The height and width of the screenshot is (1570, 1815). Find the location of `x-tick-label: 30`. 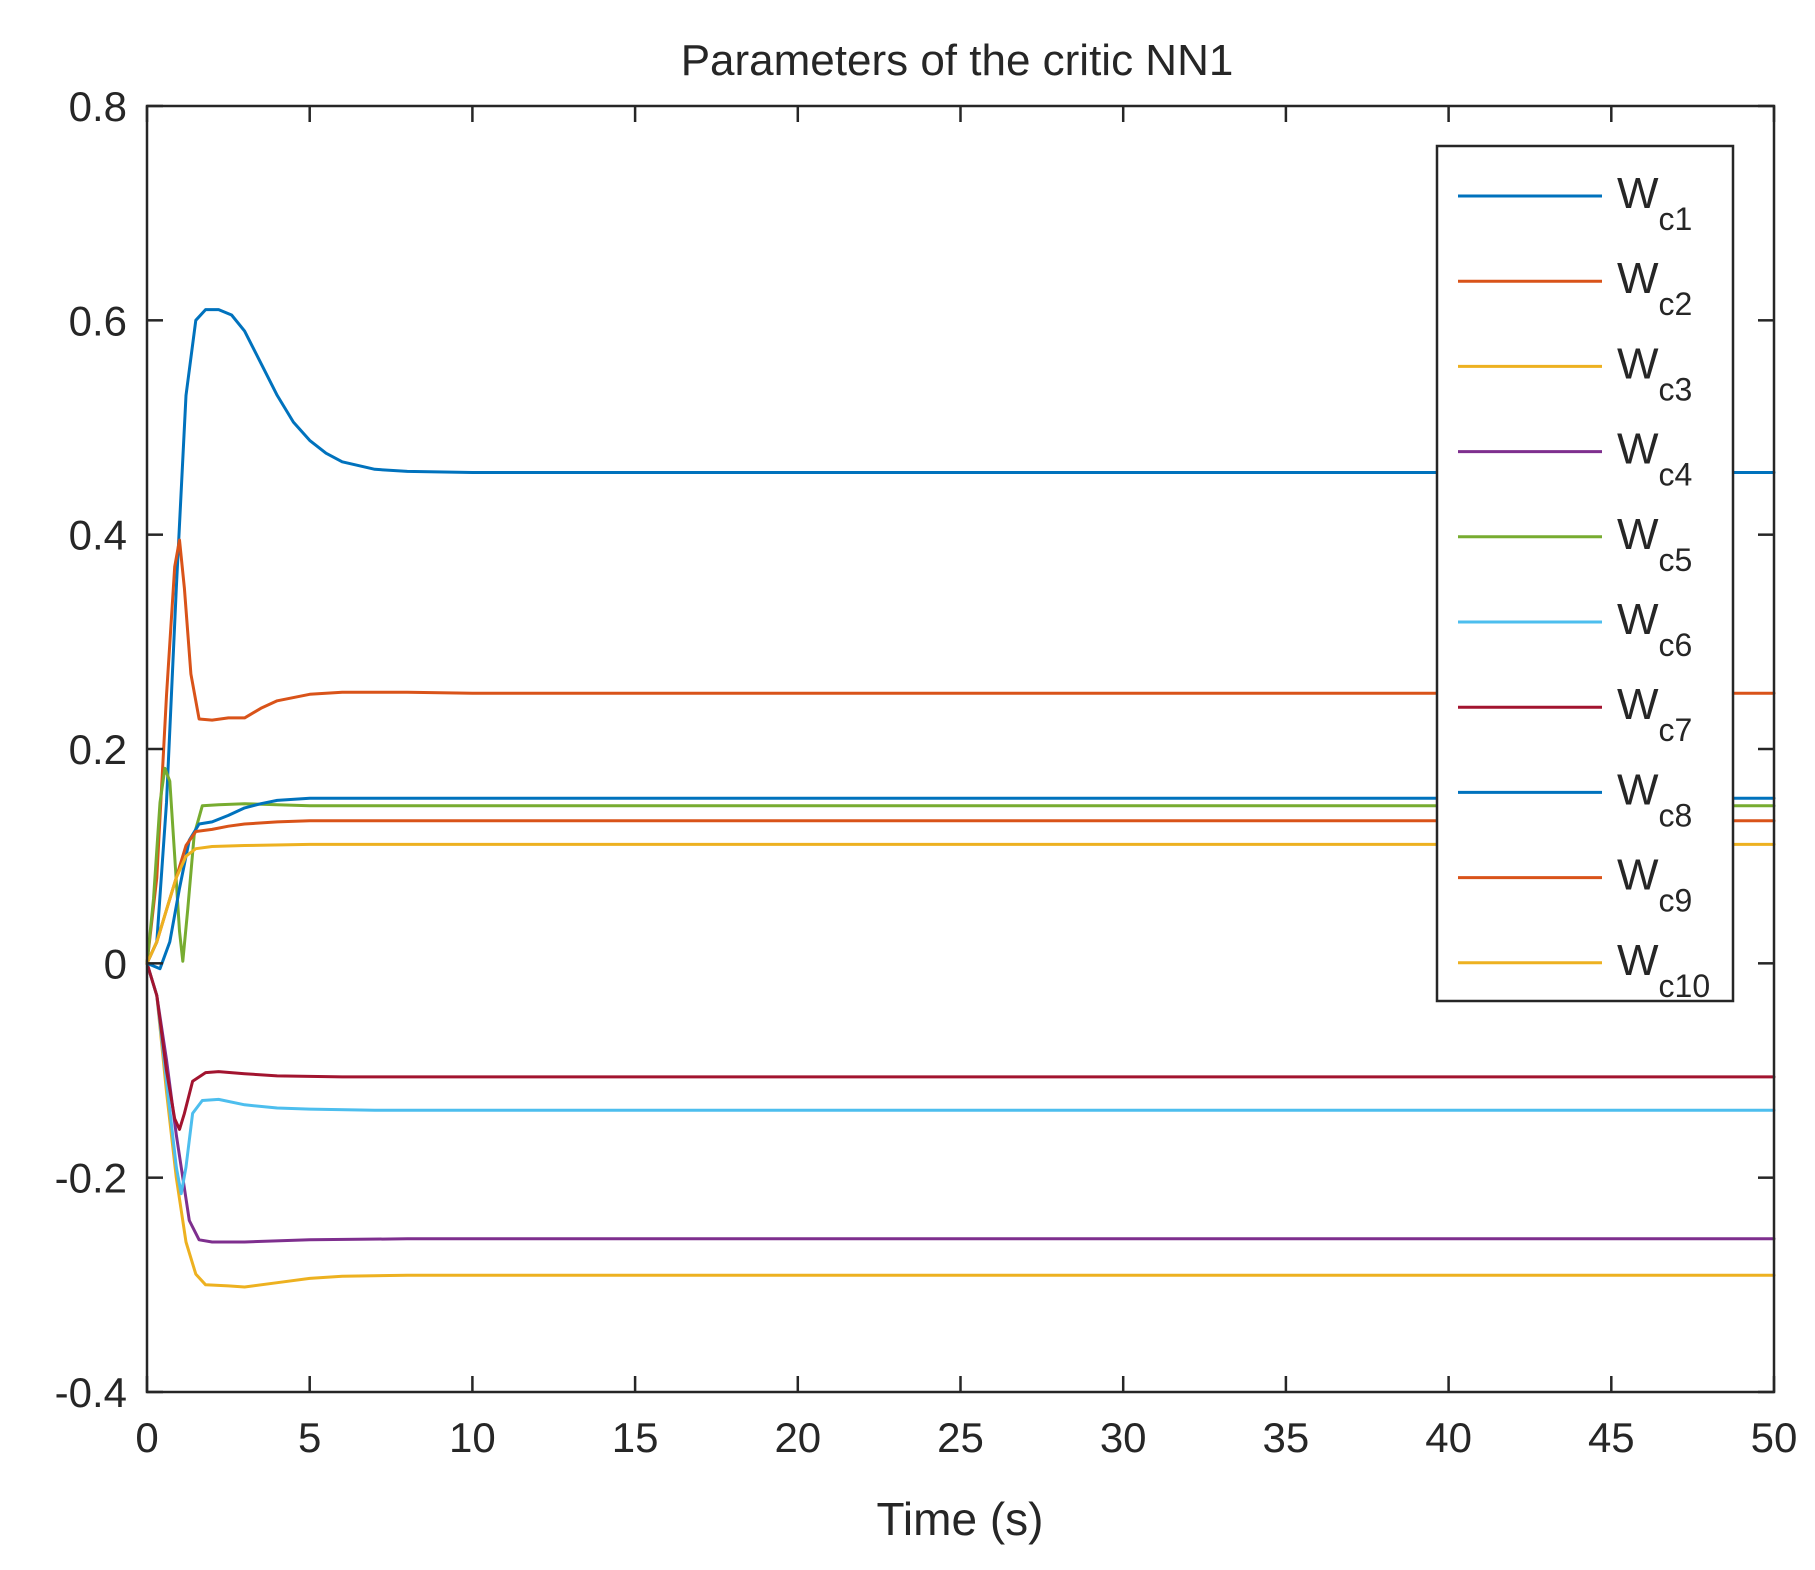

x-tick-label: 30 is located at coordinates (1123, 1437).